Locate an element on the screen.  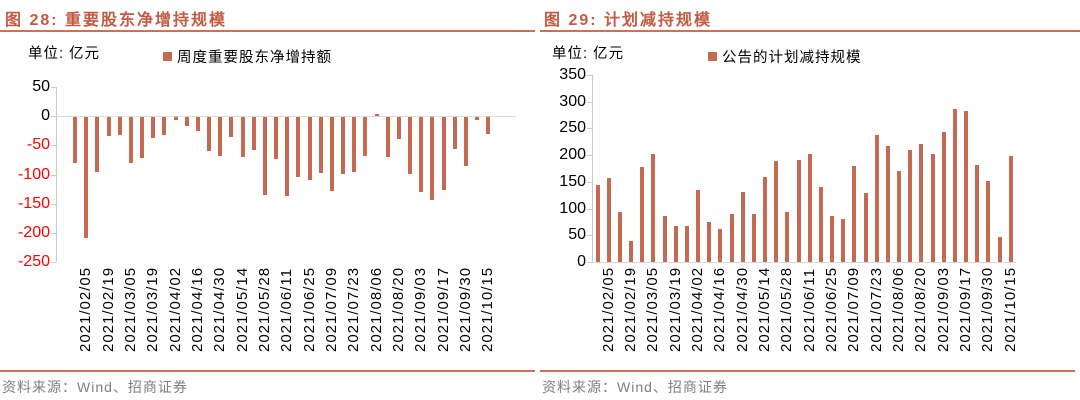
figure-29-legend: 公告的计划减持规模 is located at coordinates (785, 56).